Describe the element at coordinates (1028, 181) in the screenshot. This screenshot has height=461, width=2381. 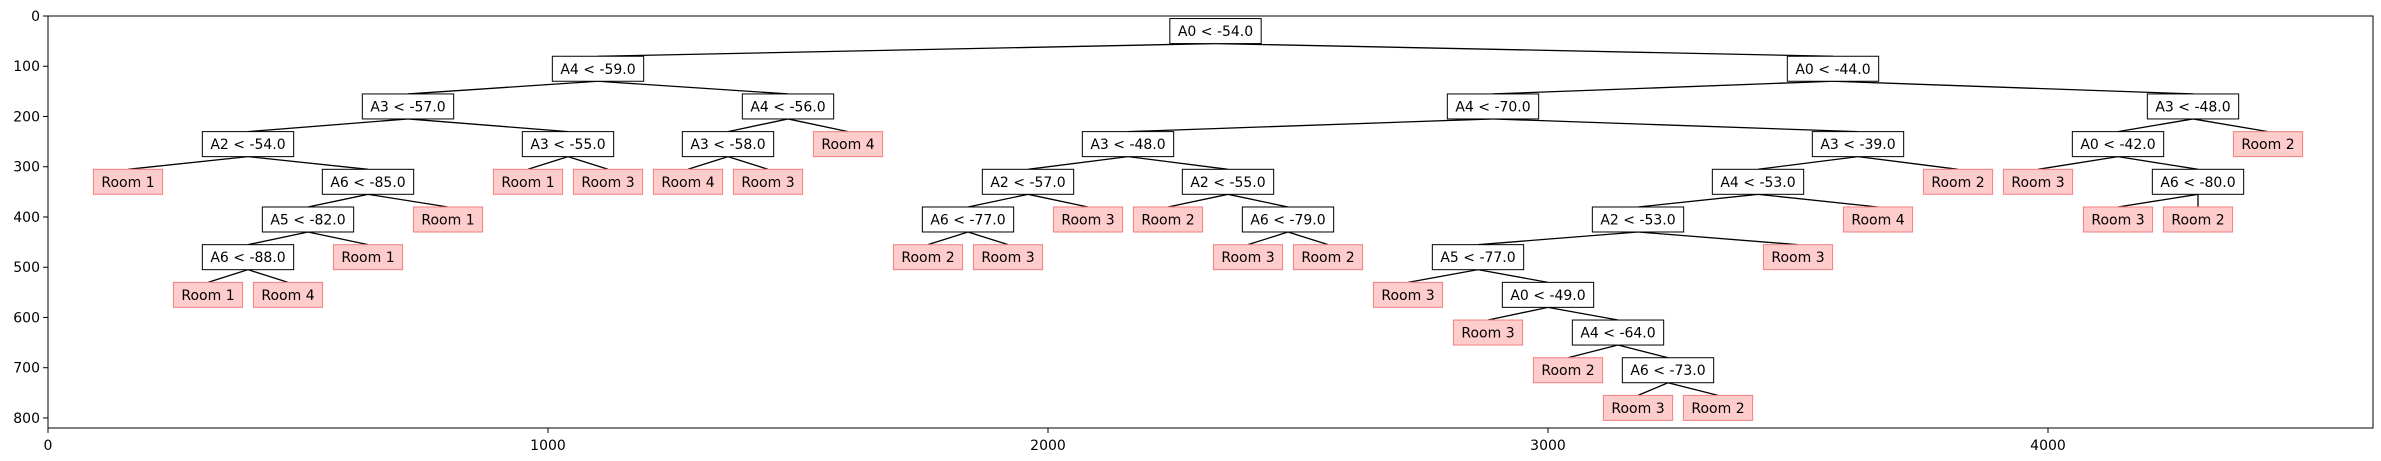
I see `split-node: A2 < -57.0` at that location.